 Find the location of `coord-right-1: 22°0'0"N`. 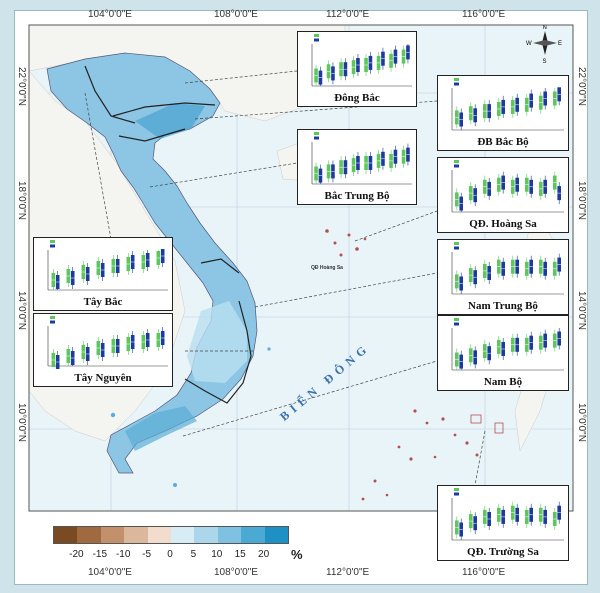

coord-right-1: 22°0'0"N is located at coordinates (581, 86).